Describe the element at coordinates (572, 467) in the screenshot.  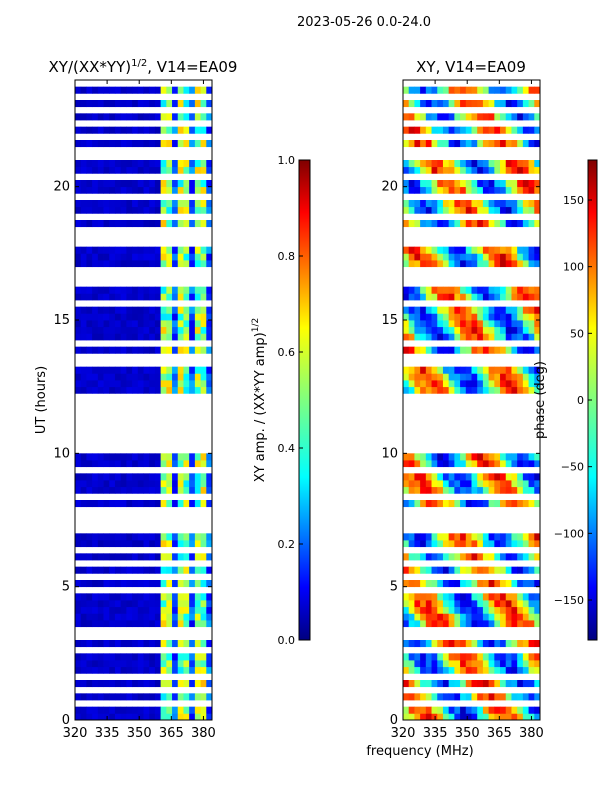
I see `cb2-tick-label: −50` at that location.